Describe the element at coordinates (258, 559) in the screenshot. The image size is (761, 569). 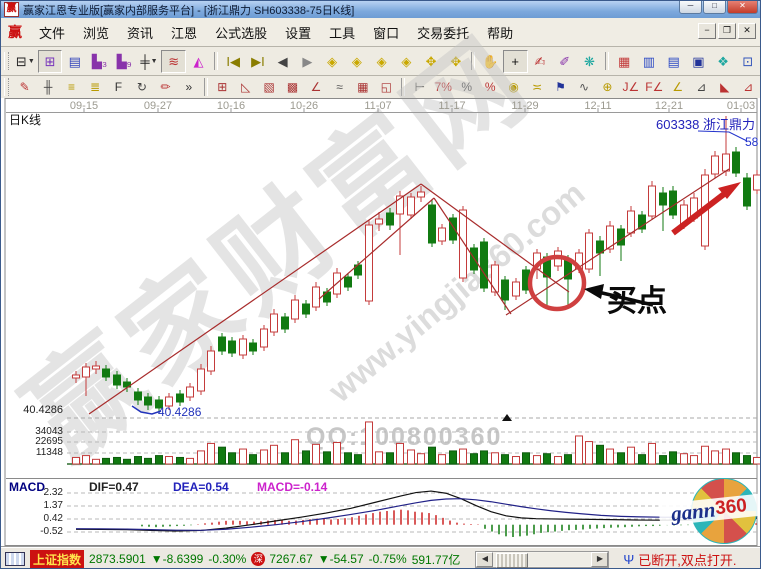
I see `sz-index-icon: 深` at that location.